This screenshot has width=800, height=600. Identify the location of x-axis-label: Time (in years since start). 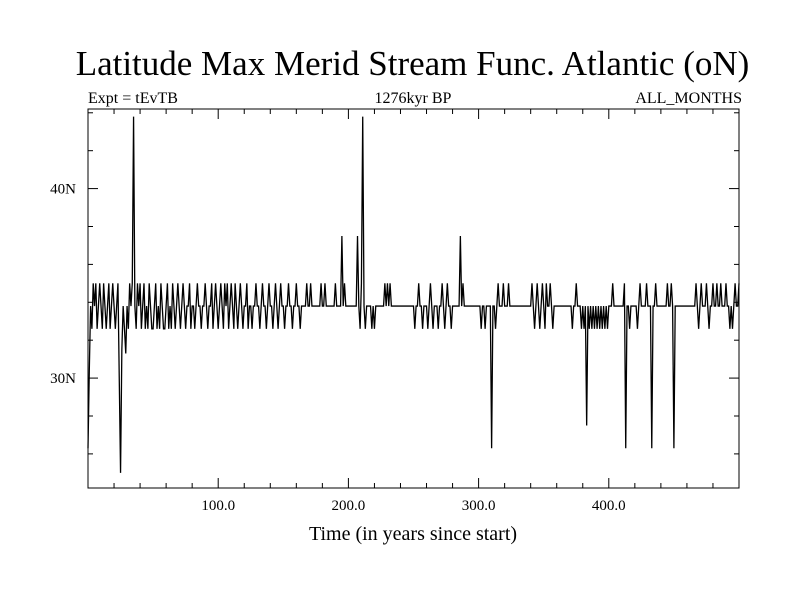
(413, 534).